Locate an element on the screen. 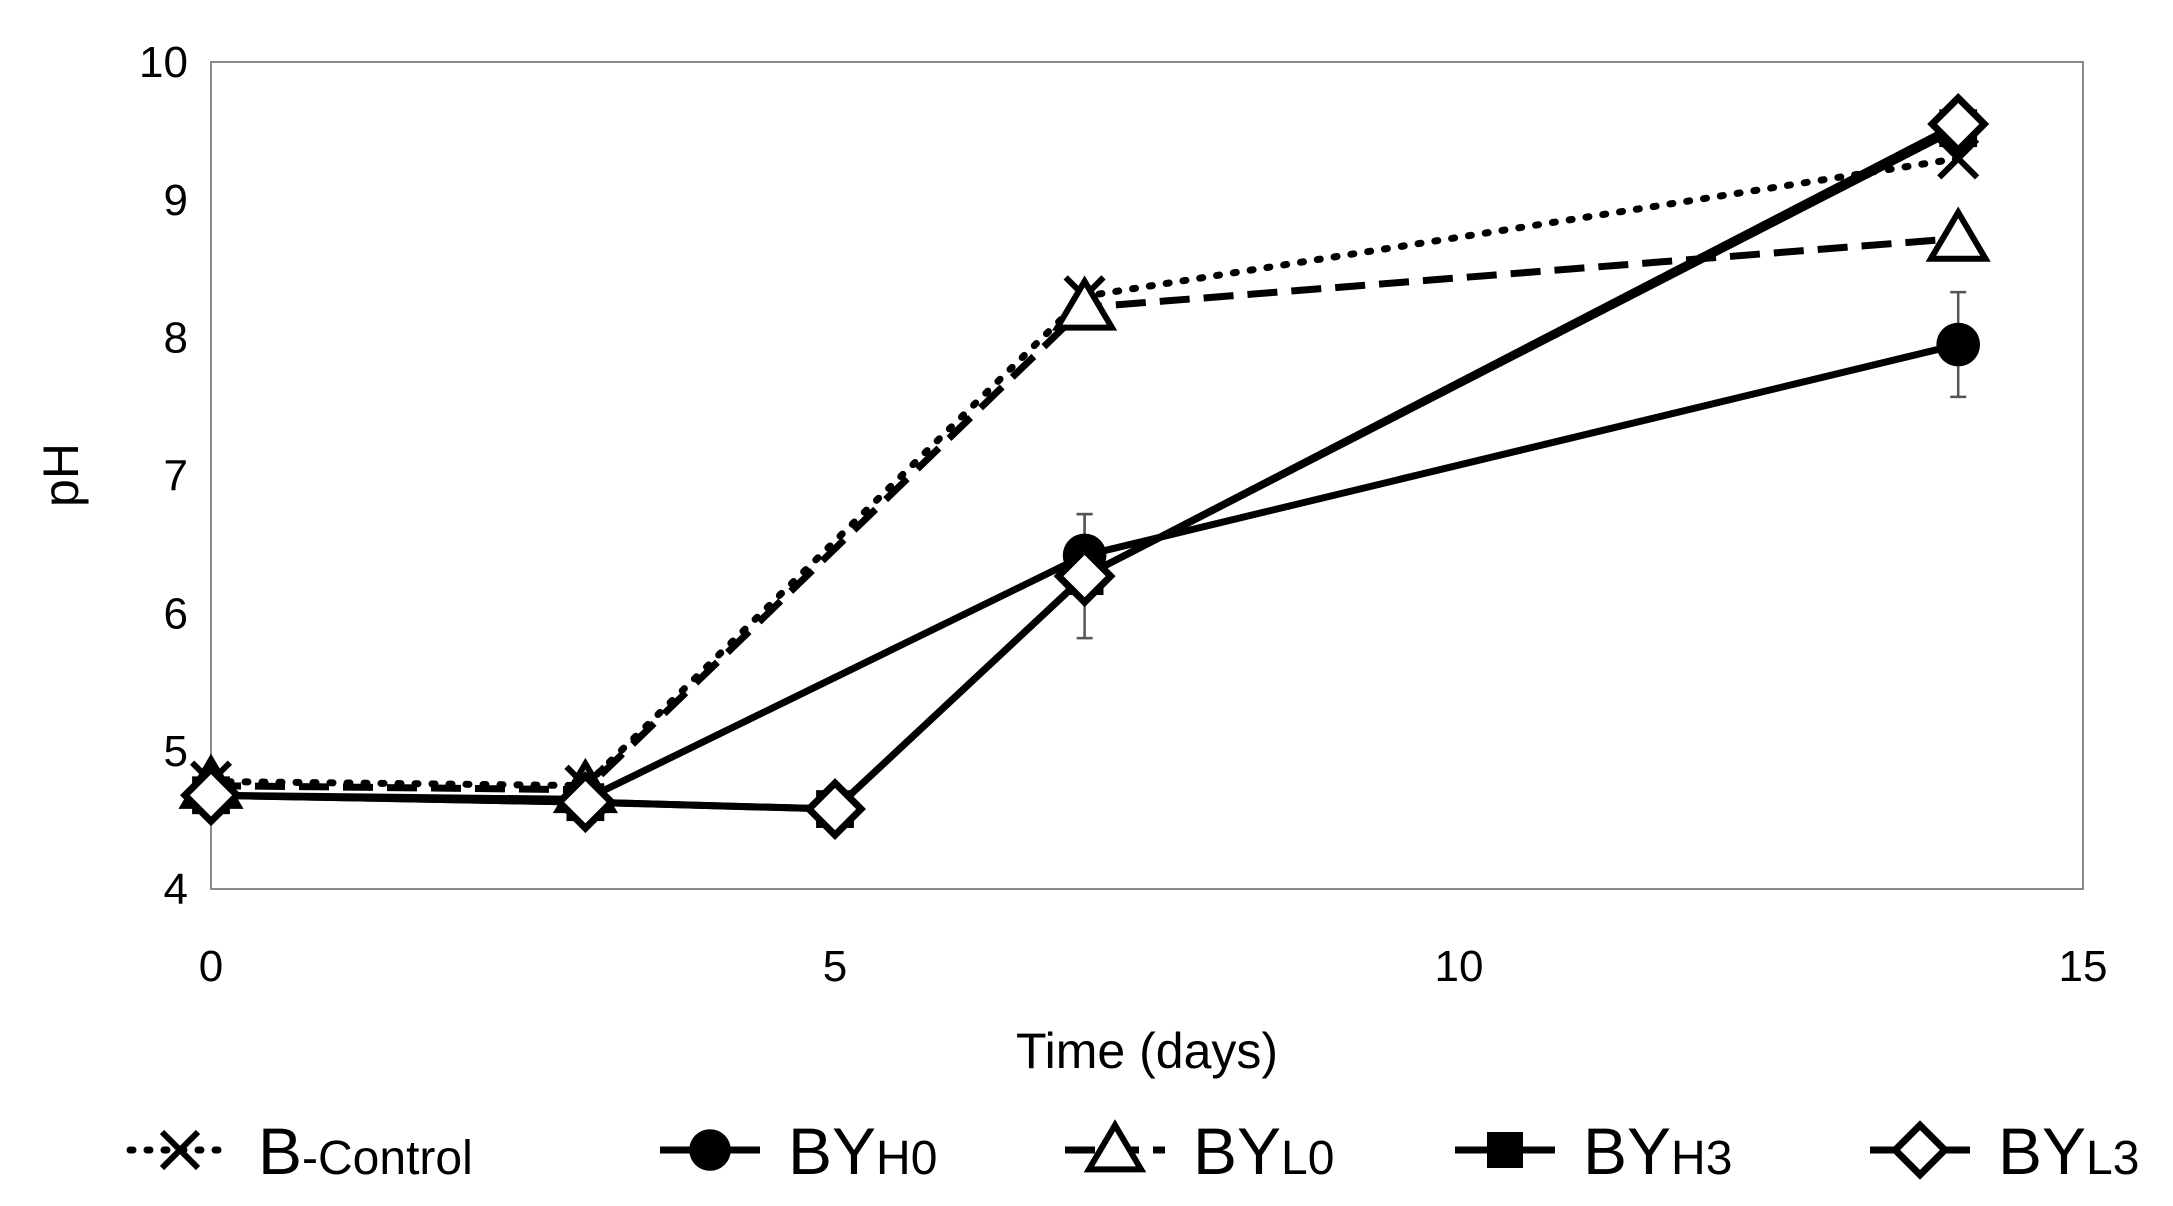 This screenshot has height=1206, width=2173. y-axis-title: pH is located at coordinates (61, 475).